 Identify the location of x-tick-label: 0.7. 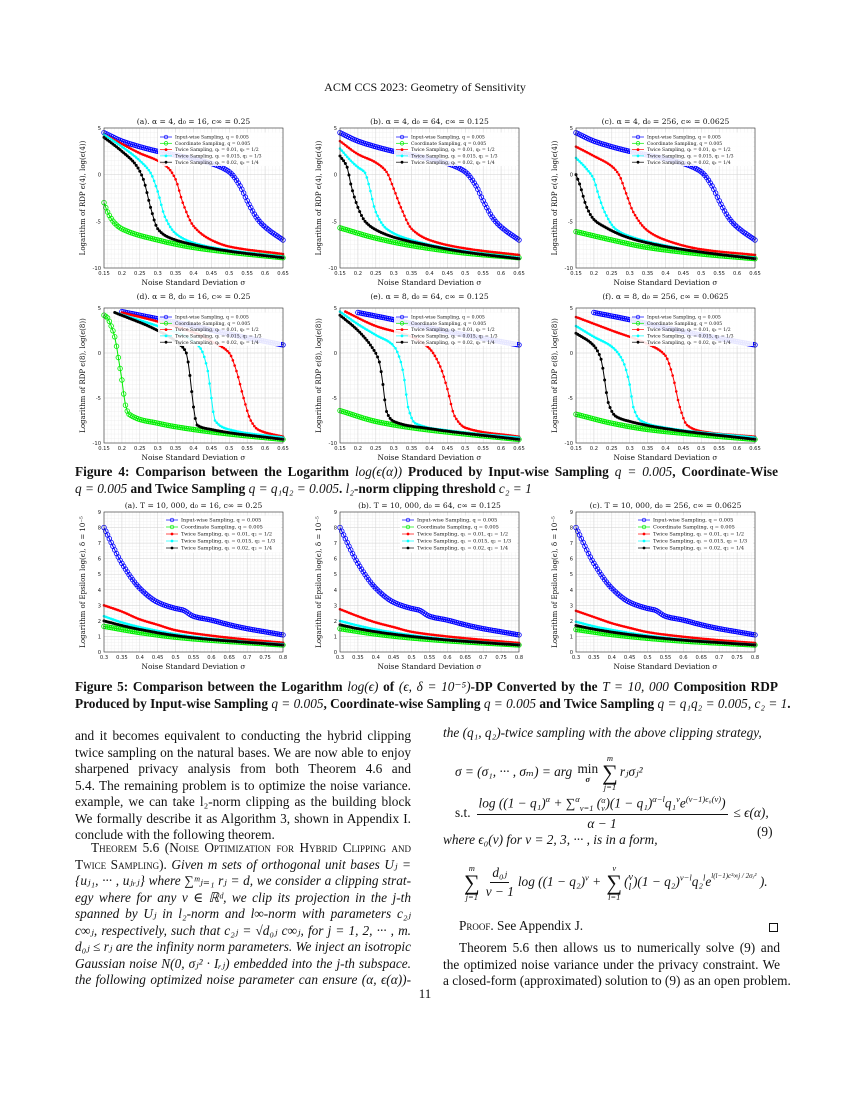
(247, 658).